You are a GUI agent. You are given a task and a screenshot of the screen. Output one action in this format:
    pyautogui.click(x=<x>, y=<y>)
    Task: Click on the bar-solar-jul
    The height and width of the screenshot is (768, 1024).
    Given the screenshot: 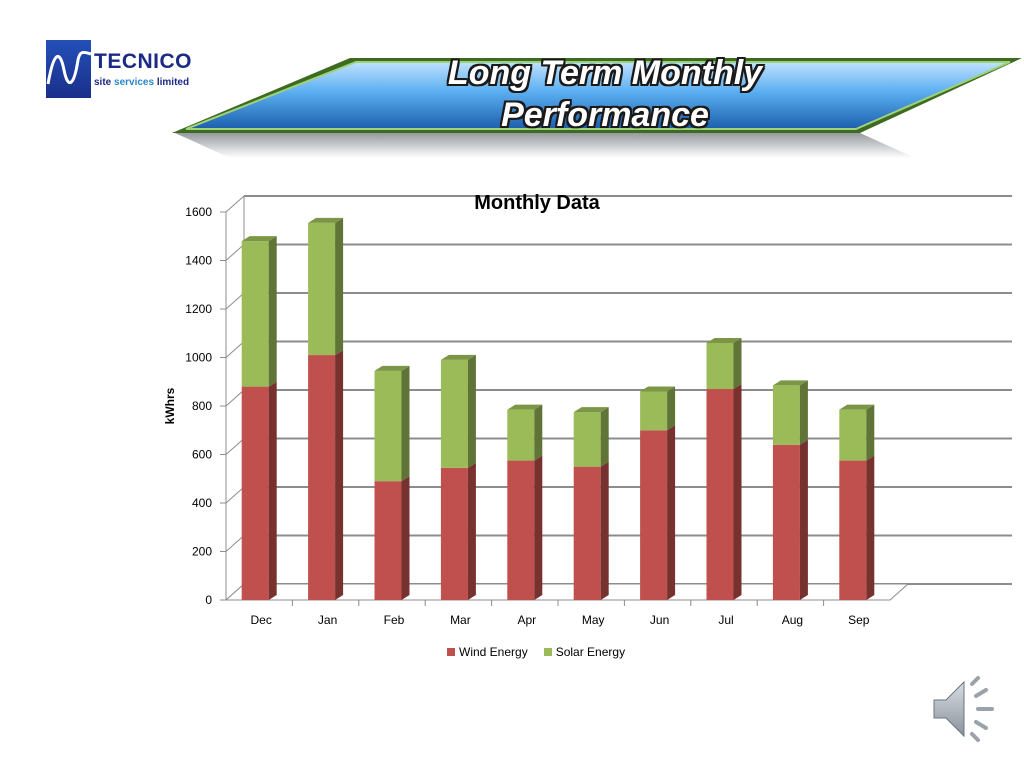 What is the action you would take?
    pyautogui.click(x=724, y=363)
    